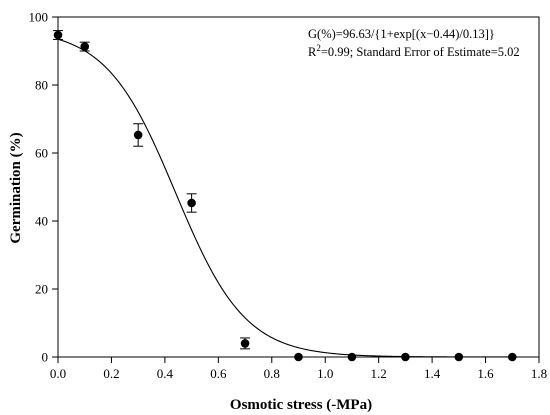 The height and width of the screenshot is (415, 550). What do you see at coordinates (485, 373) in the screenshot?
I see `x-tick-label: 1.6` at bounding box center [485, 373].